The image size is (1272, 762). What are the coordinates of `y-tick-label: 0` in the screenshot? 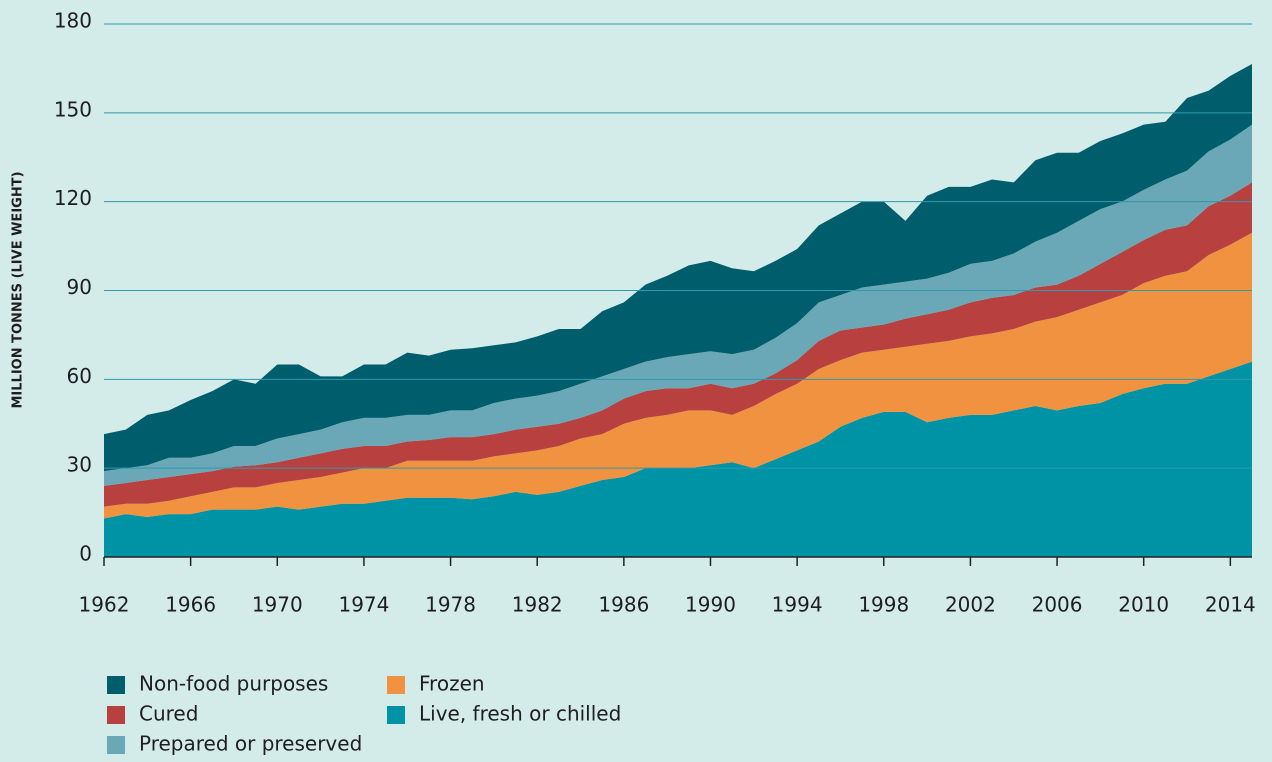 It's located at (85, 554).